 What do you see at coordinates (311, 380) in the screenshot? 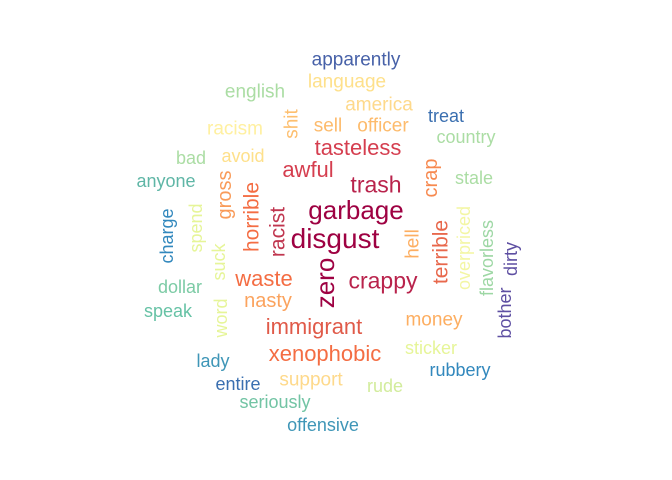
I see `word-support: support` at bounding box center [311, 380].